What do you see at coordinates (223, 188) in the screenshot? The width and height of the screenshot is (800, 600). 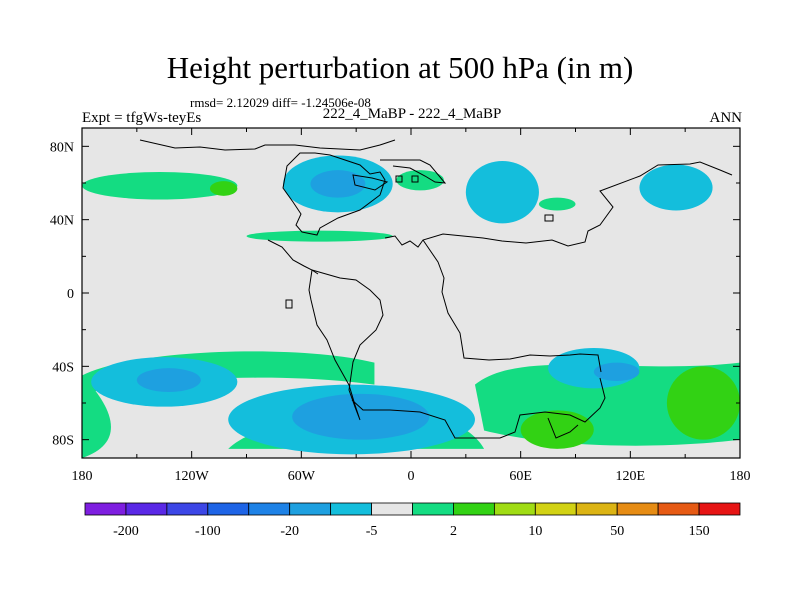 I see `blob-na-pacific-core` at bounding box center [223, 188].